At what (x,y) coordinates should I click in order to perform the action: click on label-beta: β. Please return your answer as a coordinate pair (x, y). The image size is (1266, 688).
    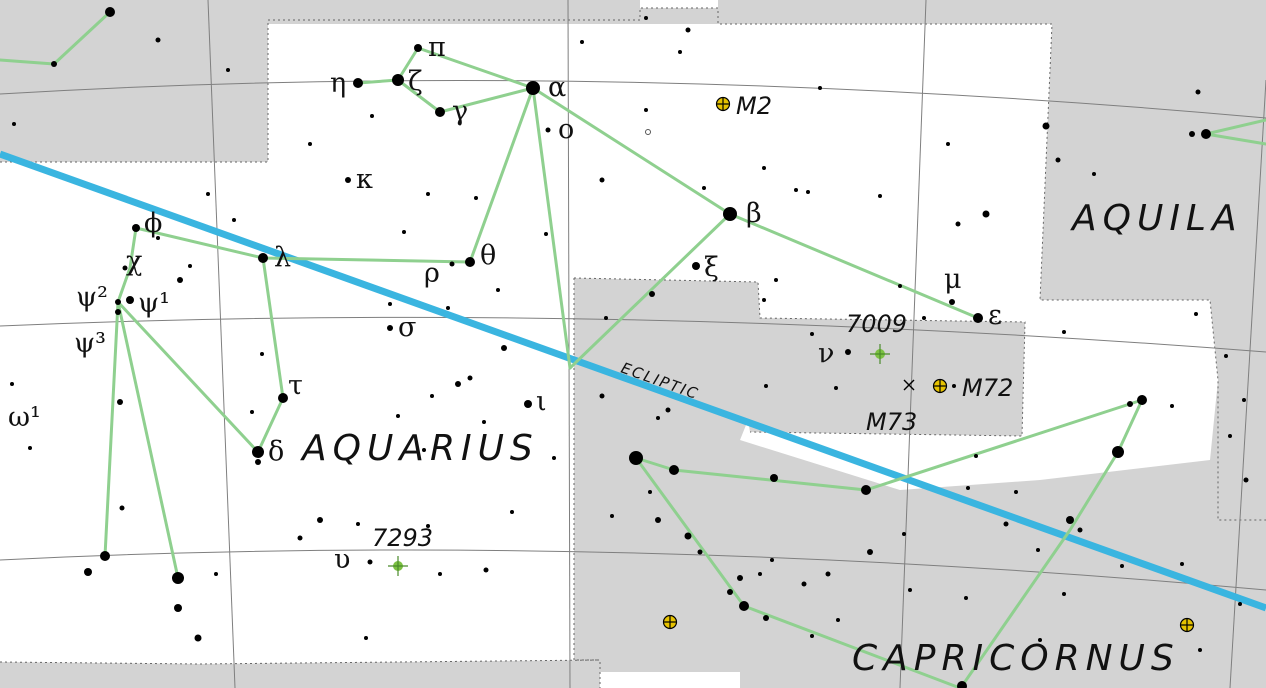
    Looking at the image, I should click on (754, 213).